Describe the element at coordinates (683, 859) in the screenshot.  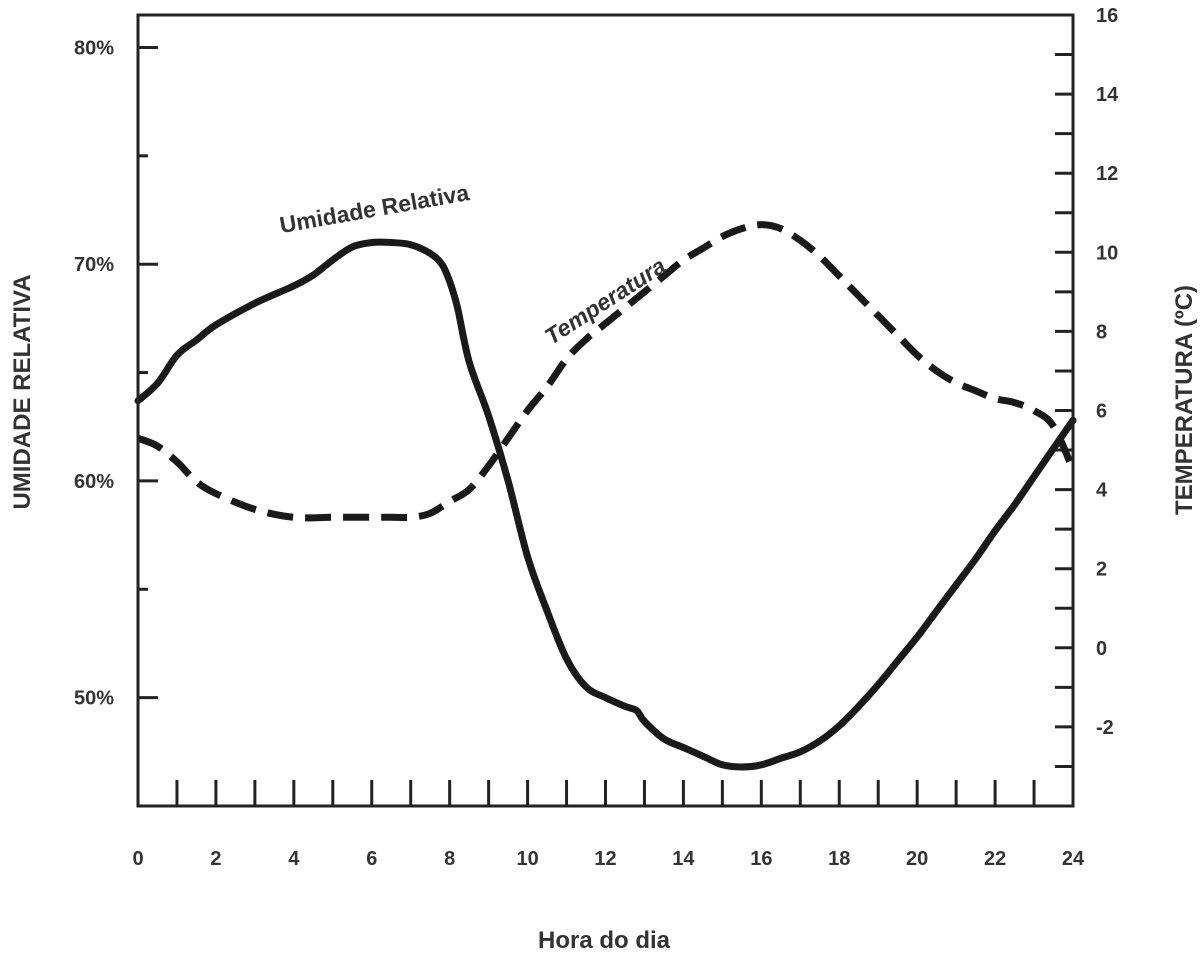
I see `x-tick-label: 14` at that location.